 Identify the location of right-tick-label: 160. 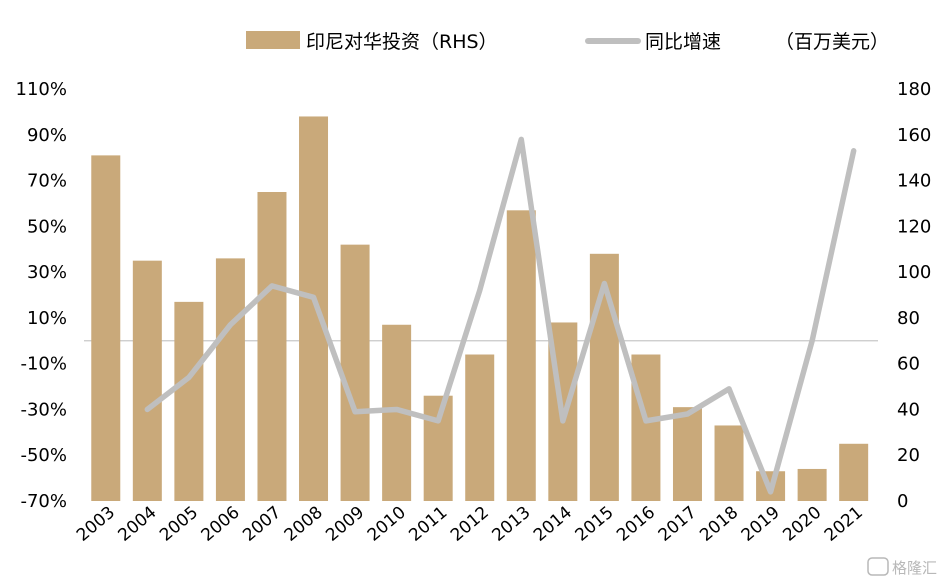
(914, 135).